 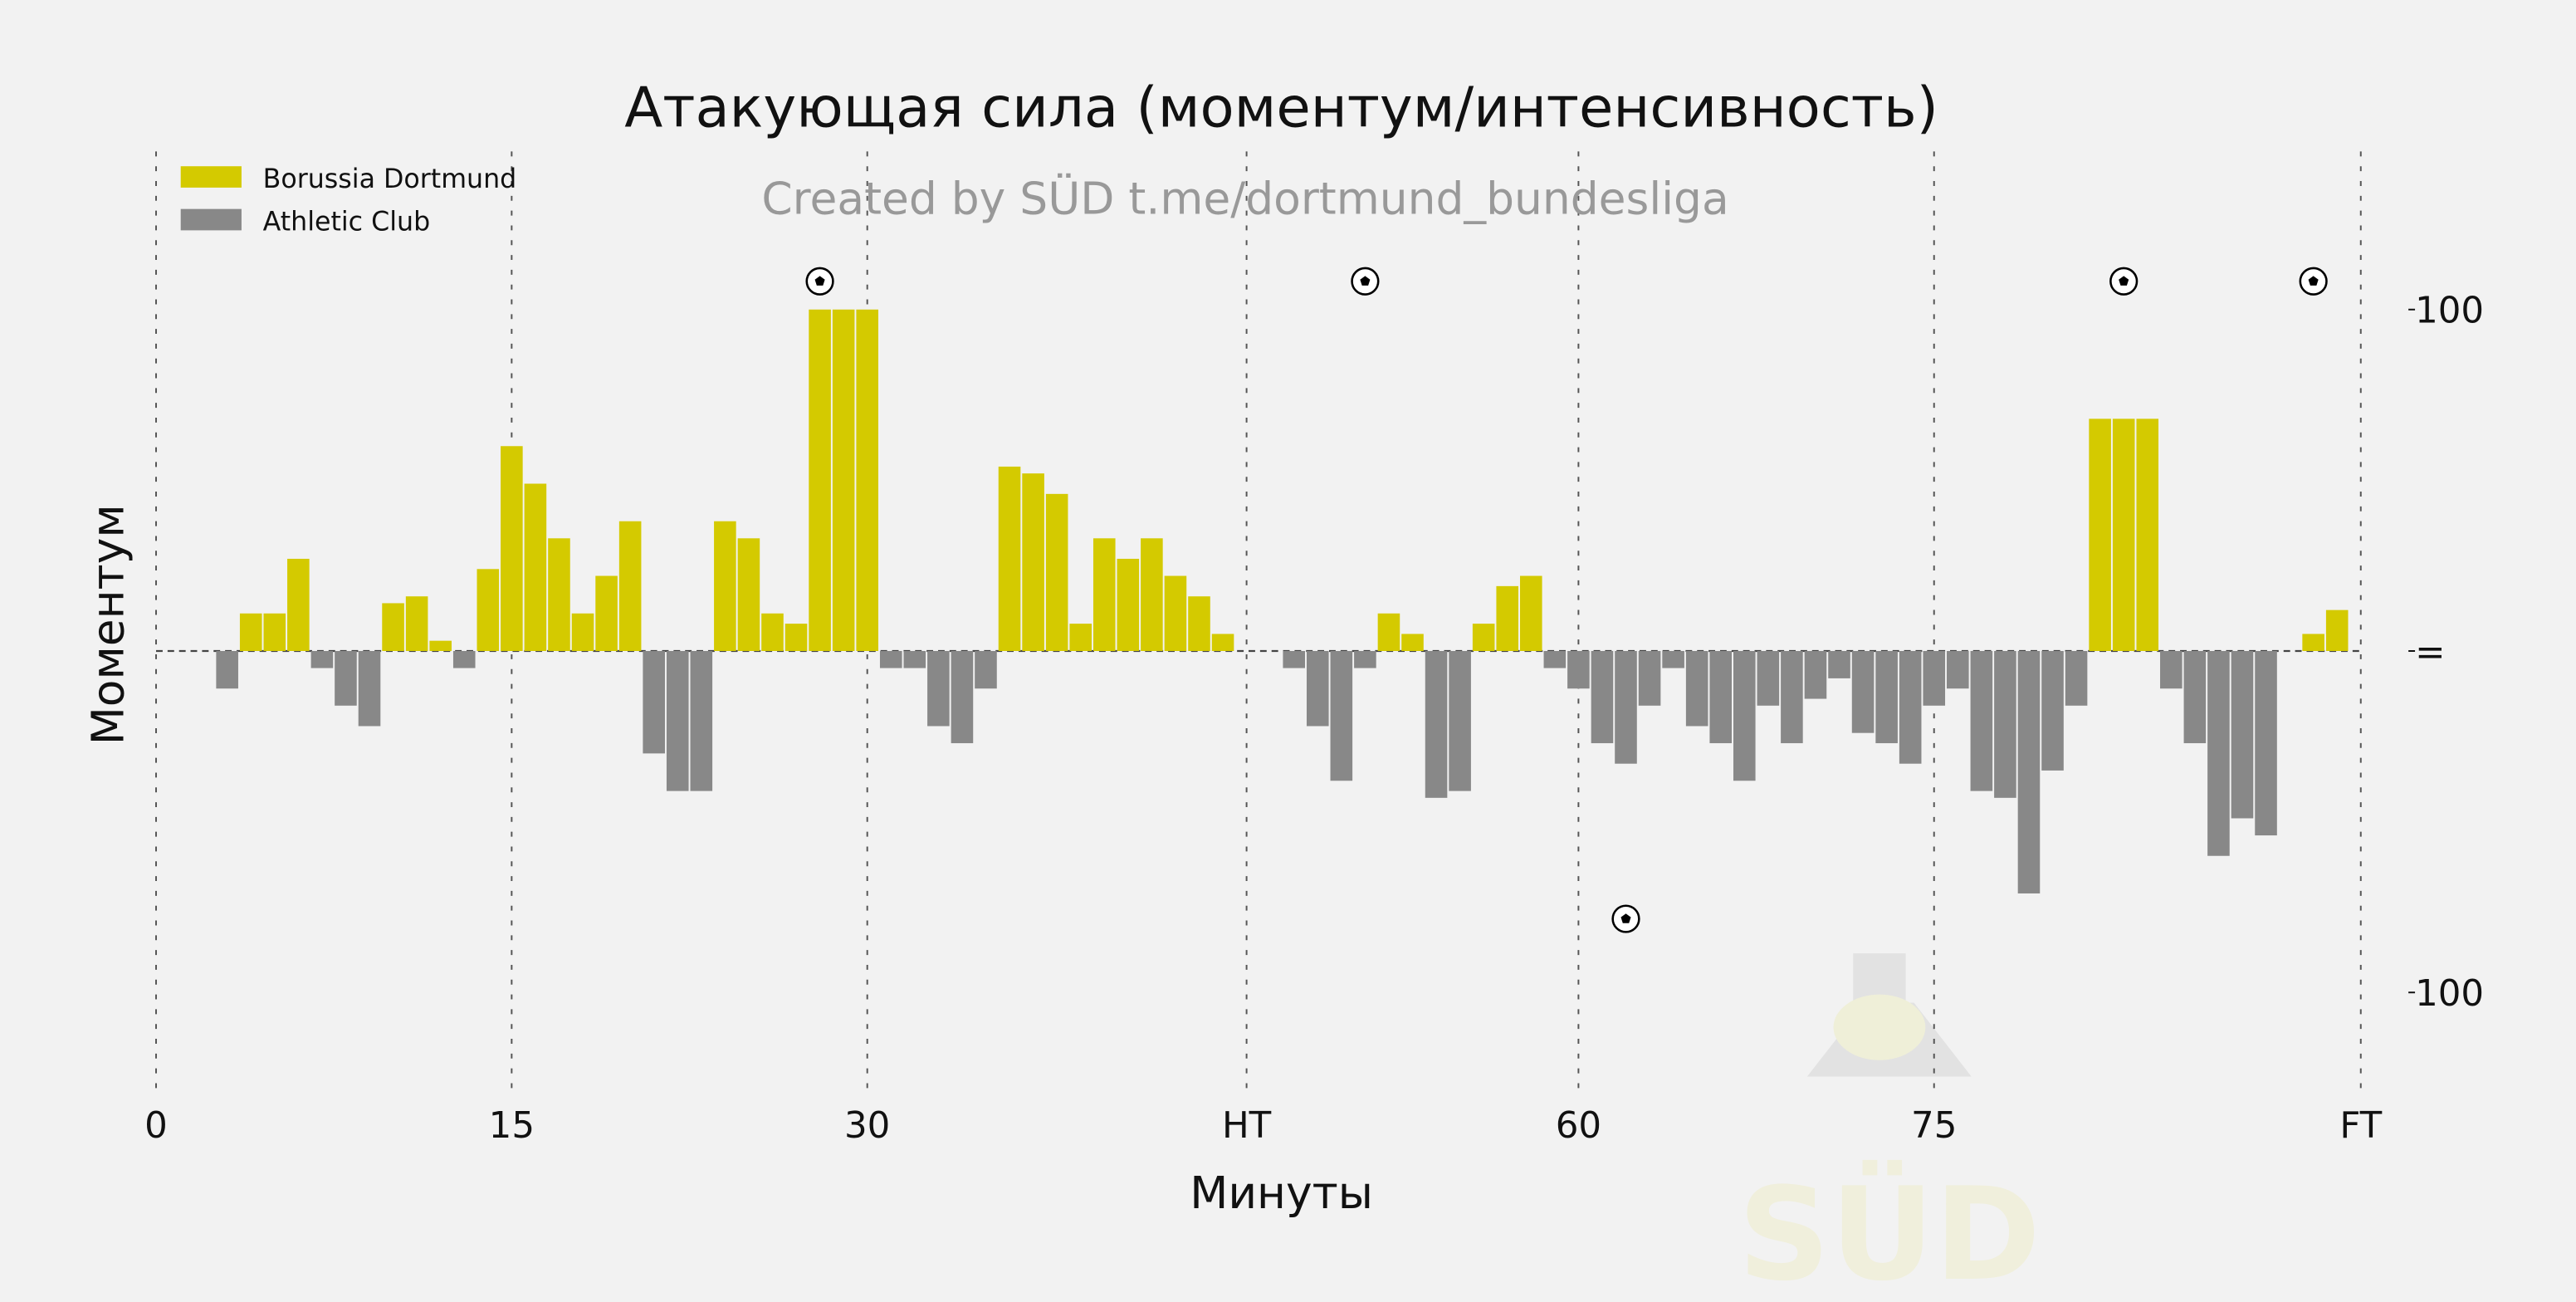 I want to click on y-tick-label: =, so click(x=2430, y=653).